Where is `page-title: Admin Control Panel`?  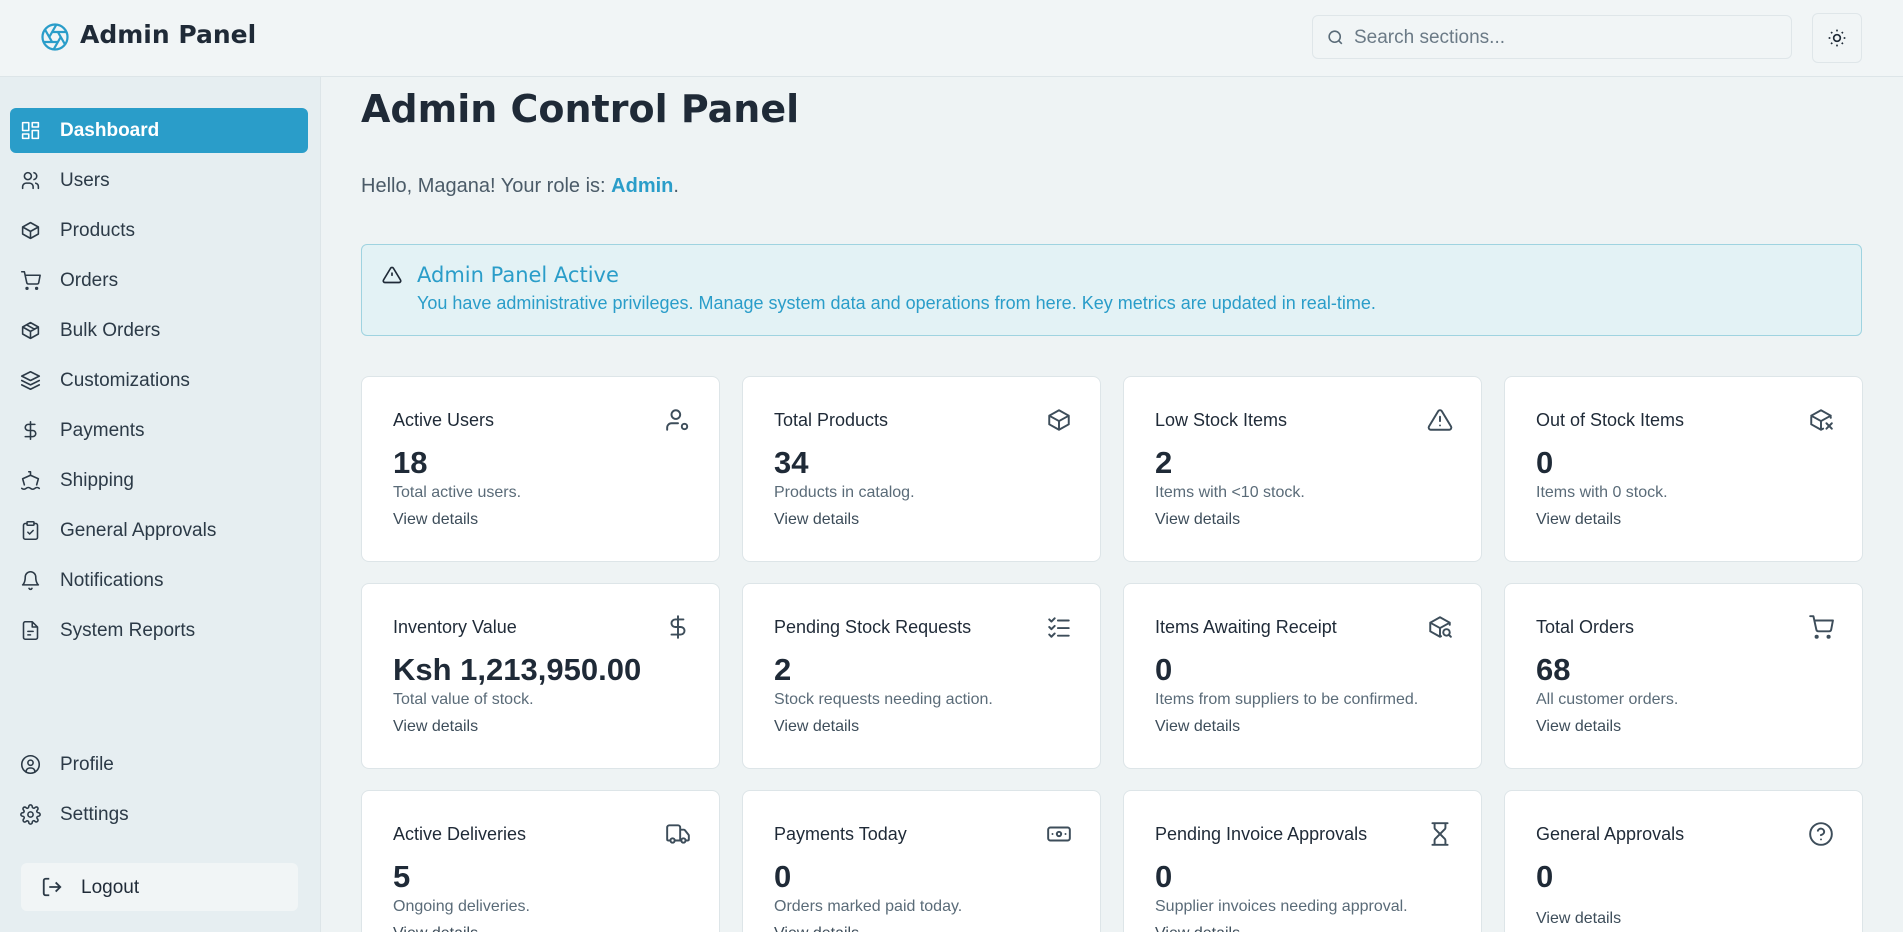 page-title: Admin Control Panel is located at coordinates (580, 109).